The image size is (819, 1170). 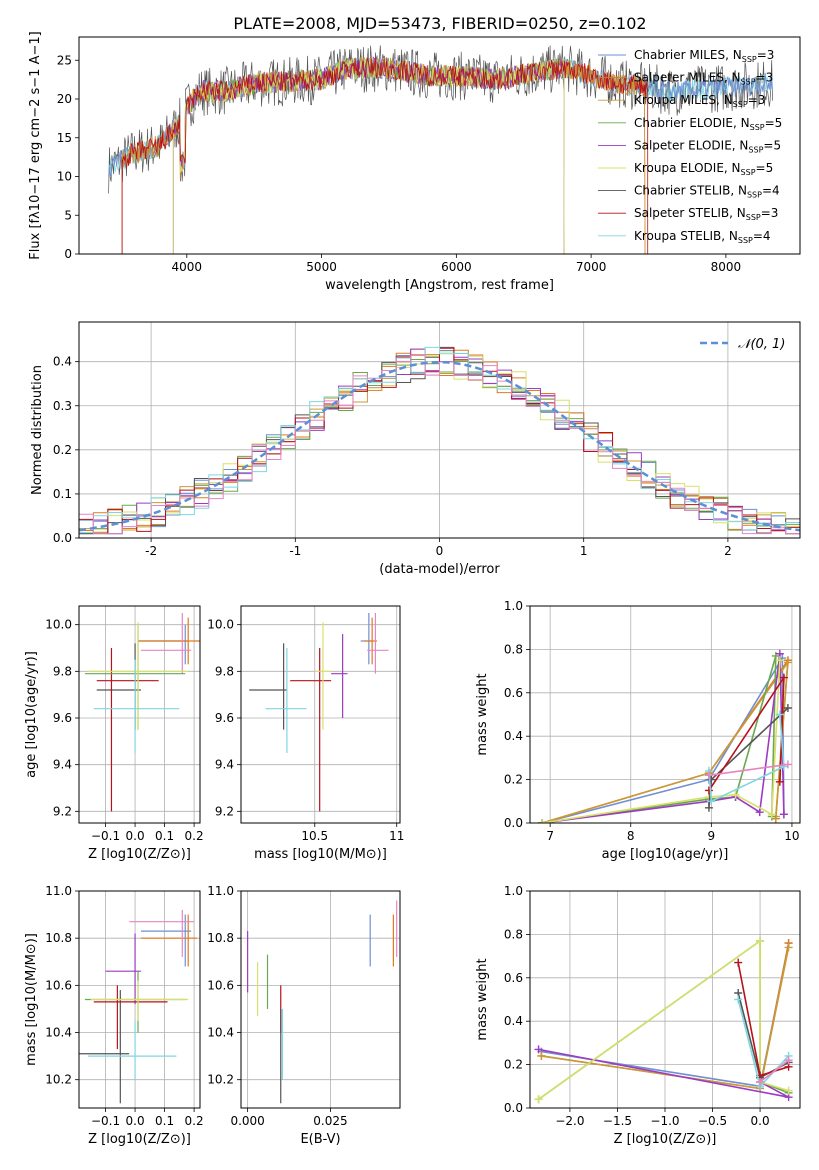 I want to click on mass-age-frame, so click(x=320, y=714).